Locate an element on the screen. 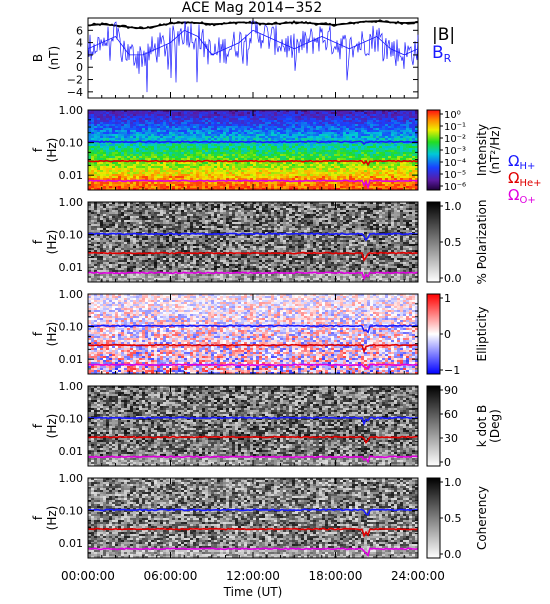 This screenshot has width=550, height=604. b-ytick-label: 2 is located at coordinates (79, 55).